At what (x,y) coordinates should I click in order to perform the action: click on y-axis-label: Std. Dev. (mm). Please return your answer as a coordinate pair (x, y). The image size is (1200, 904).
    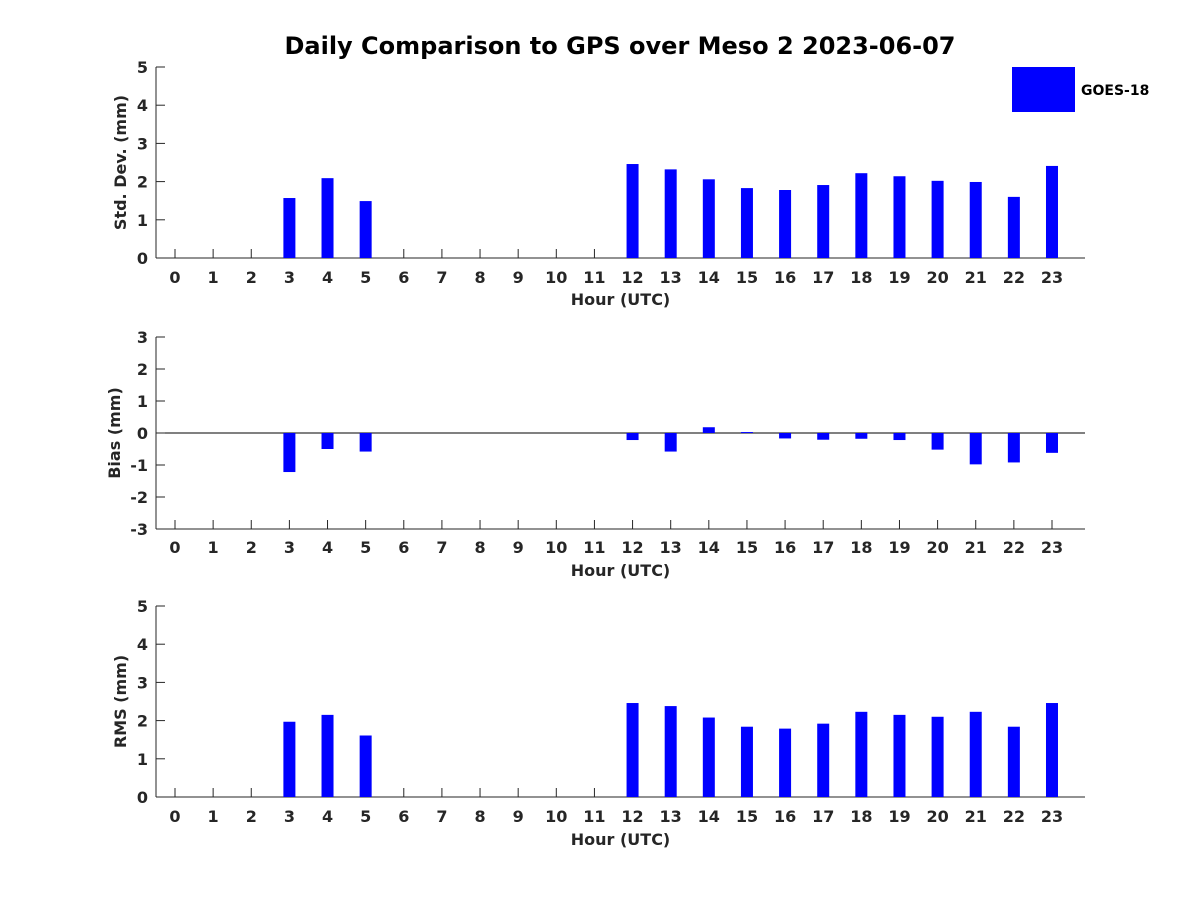
    Looking at the image, I should click on (120, 162).